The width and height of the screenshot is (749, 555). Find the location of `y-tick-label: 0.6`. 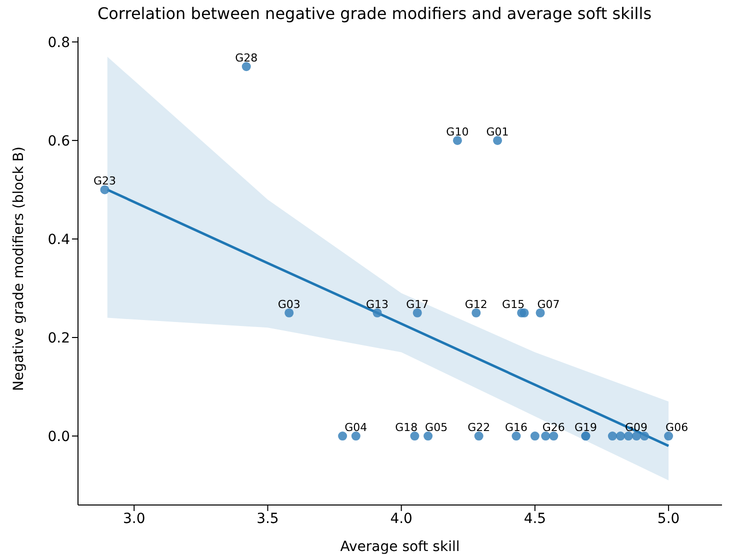

y-tick-label: 0.6 is located at coordinates (59, 141).